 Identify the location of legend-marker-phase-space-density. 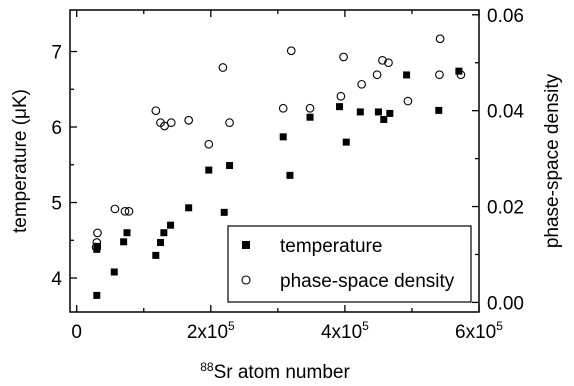
(246, 280).